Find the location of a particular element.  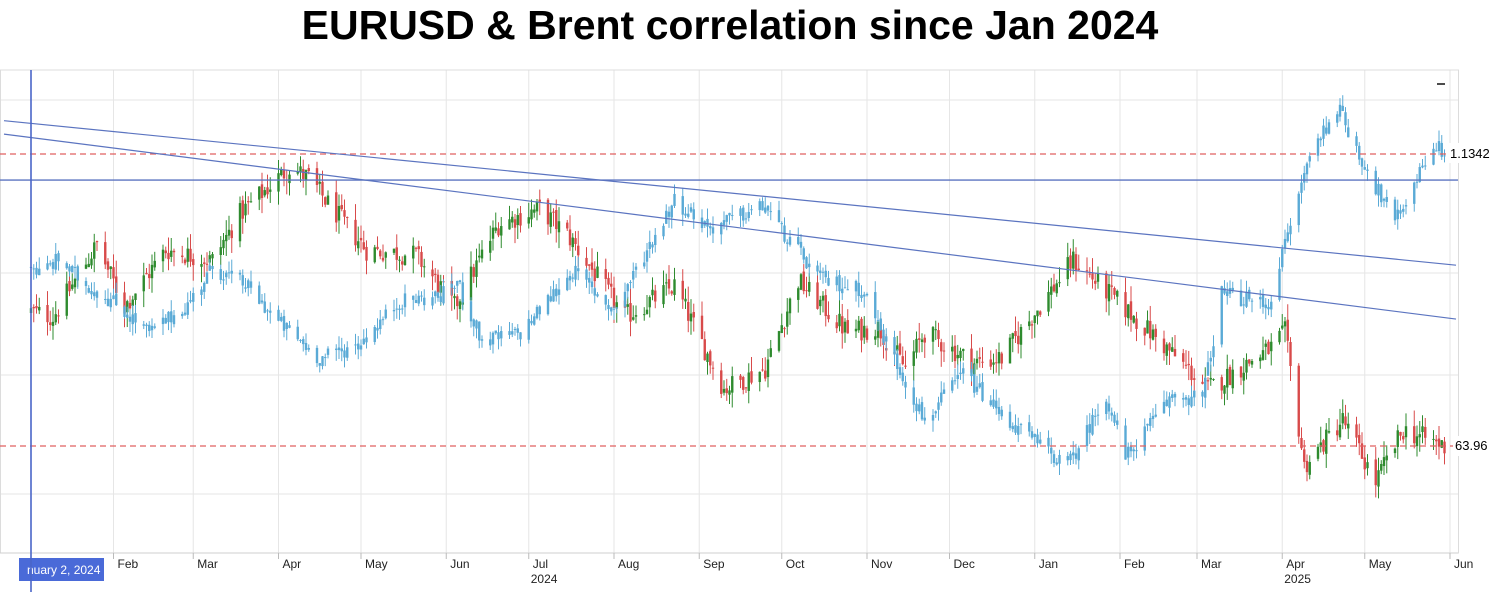

eurusd-label-bg is located at coordinates (1472, 153).